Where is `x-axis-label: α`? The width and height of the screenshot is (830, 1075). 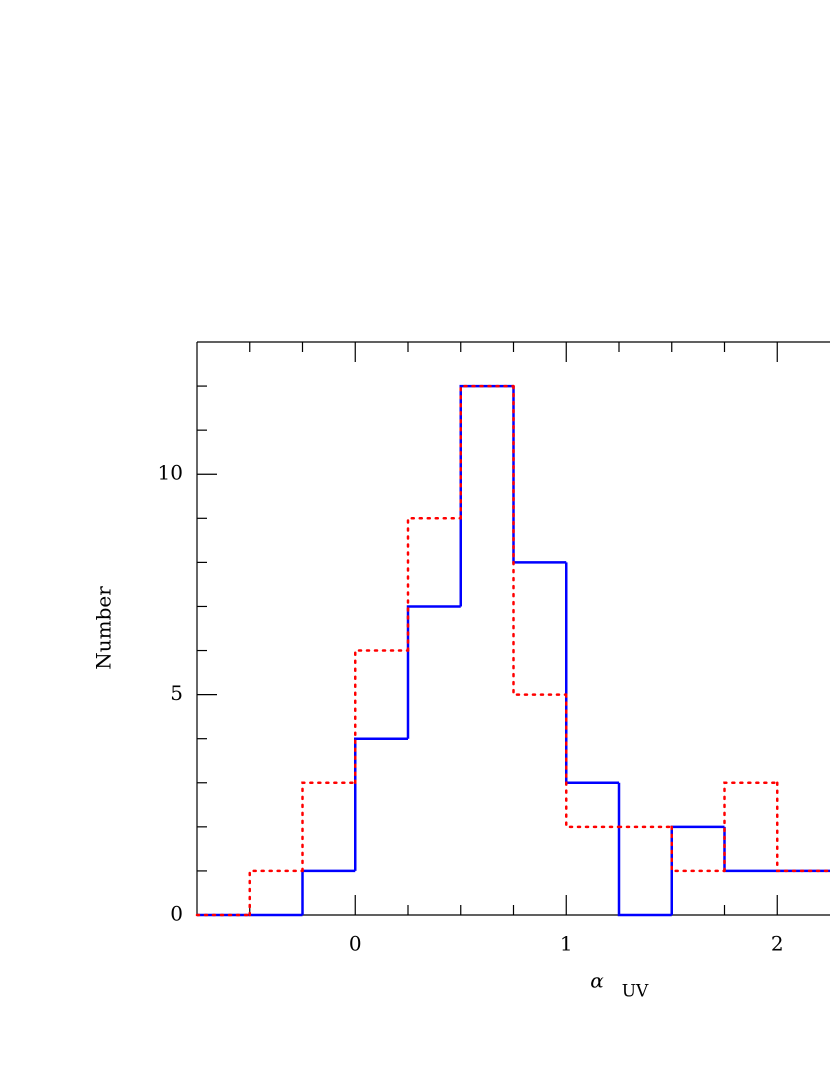 x-axis-label: α is located at coordinates (597, 981).